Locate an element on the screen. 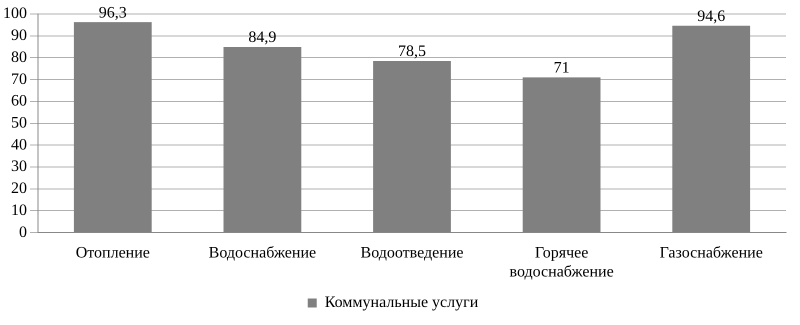 Image resolution: width=800 pixels, height=325 pixels. data-label: 84,9 is located at coordinates (262, 37).